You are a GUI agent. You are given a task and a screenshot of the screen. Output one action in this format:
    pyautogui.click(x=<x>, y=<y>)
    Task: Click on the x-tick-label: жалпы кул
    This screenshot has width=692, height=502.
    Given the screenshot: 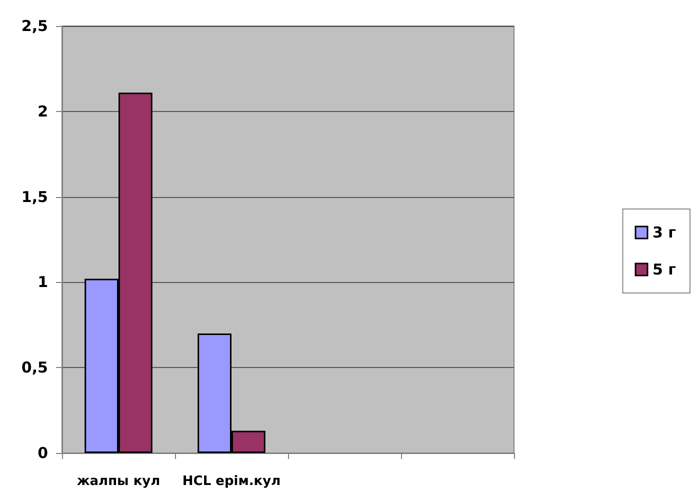 What is the action you would take?
    pyautogui.click(x=118, y=481)
    